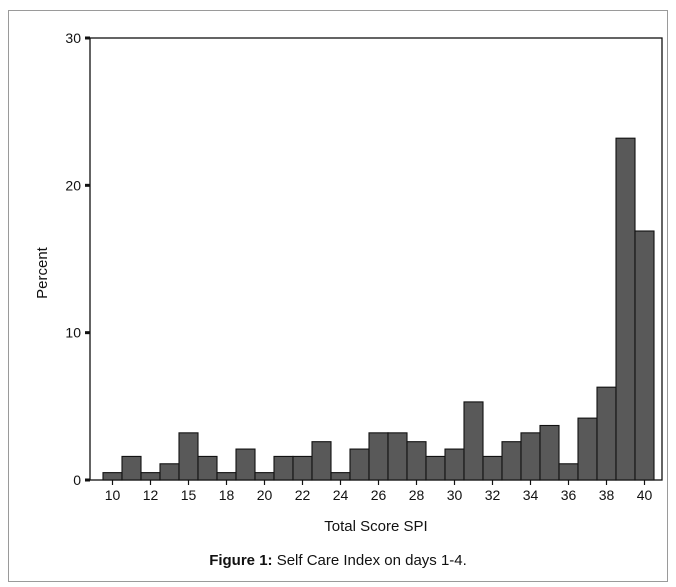  Describe the element at coordinates (73, 38) in the screenshot. I see `y-tick-label: 30` at that location.